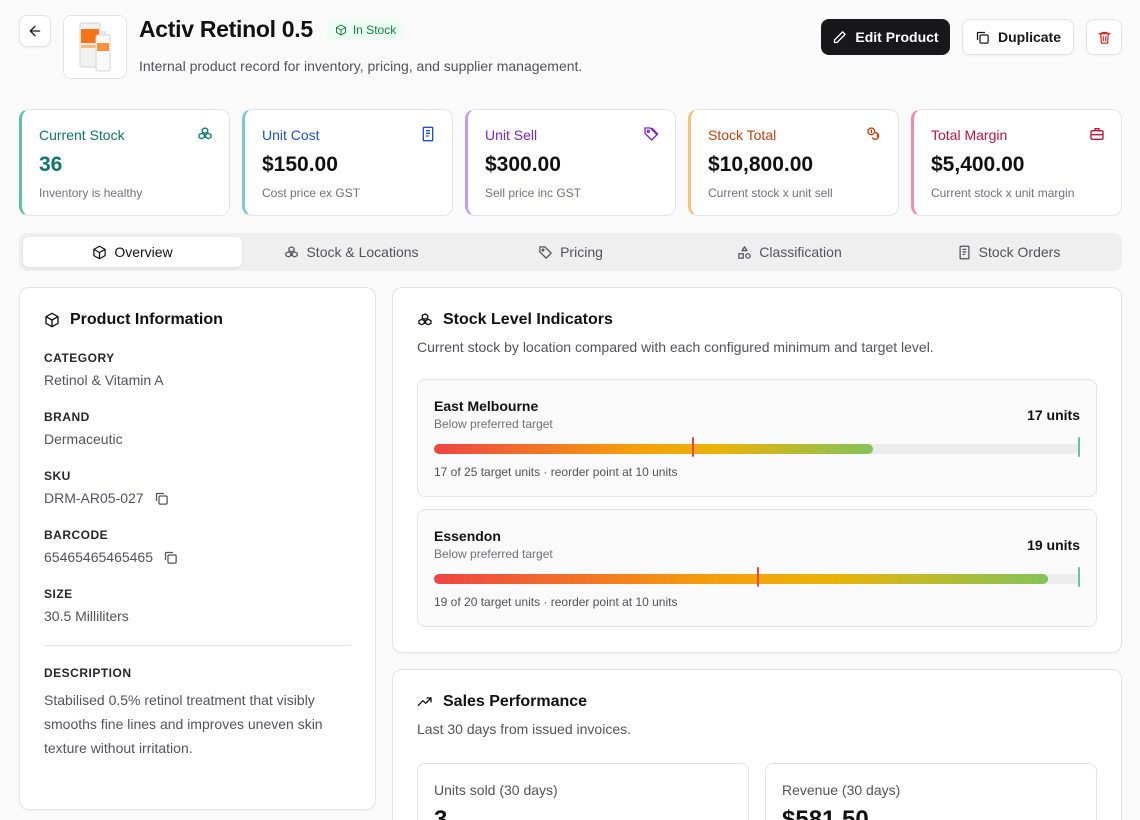 The image size is (1140, 820). I want to click on stat-sub: Sell price inc GST, so click(533, 193).